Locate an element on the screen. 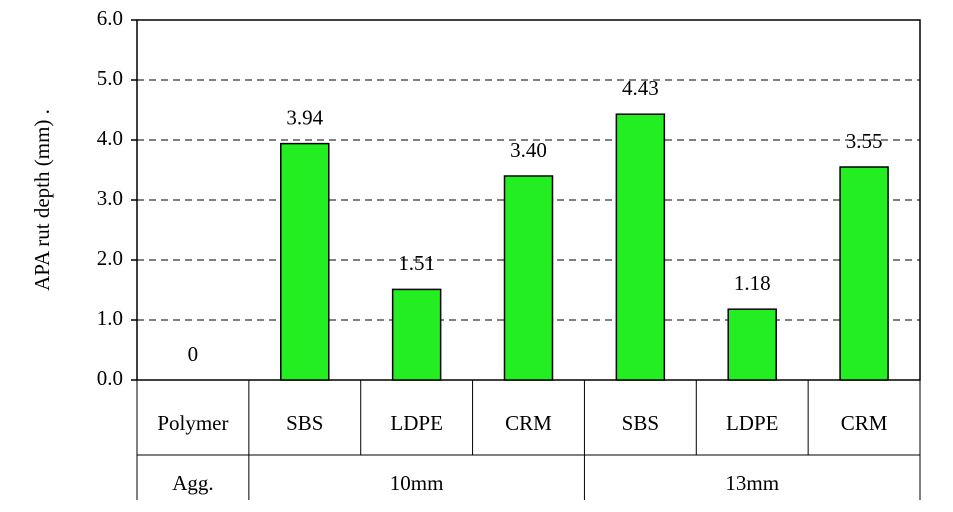 The image size is (953, 512). x-tick-label: Polymer is located at coordinates (192, 423).